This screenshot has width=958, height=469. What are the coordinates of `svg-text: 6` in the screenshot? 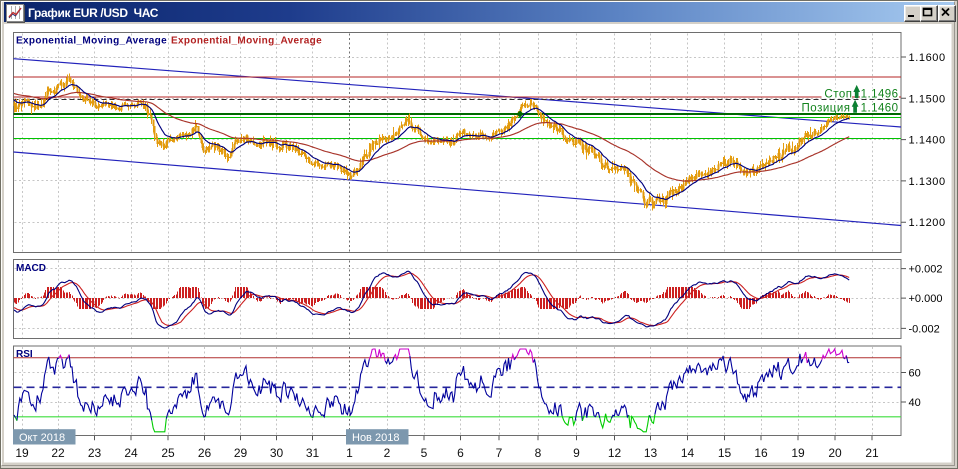 It's located at (460, 453).